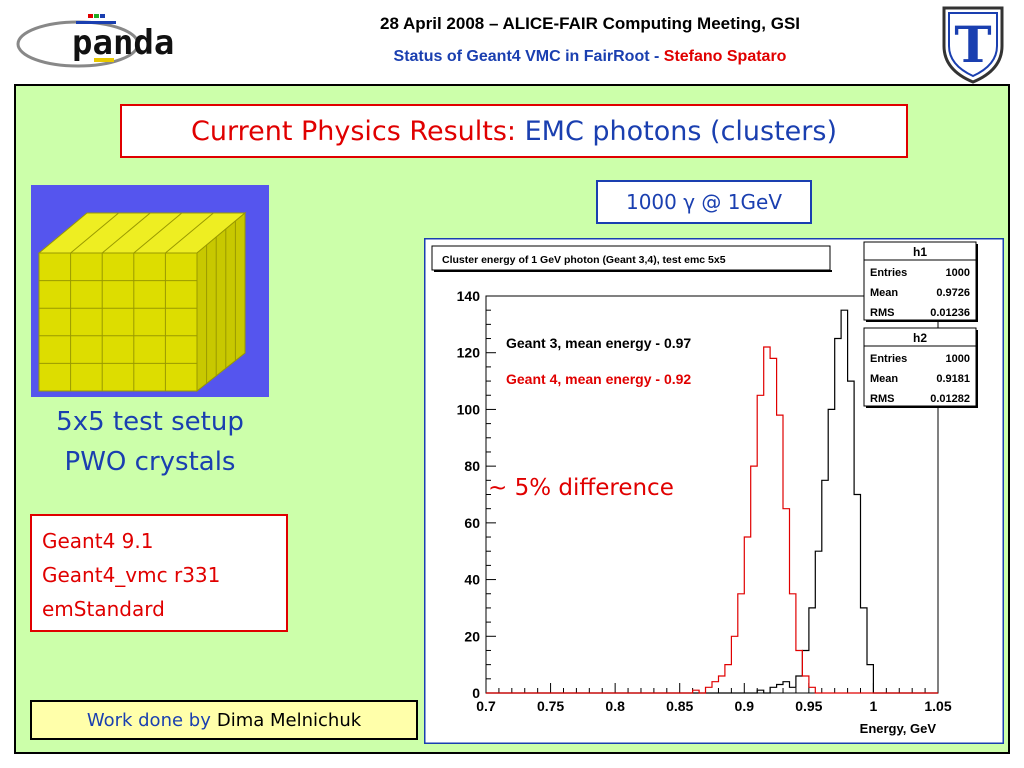  I want to click on panda-logo: panda, so click(95, 41).